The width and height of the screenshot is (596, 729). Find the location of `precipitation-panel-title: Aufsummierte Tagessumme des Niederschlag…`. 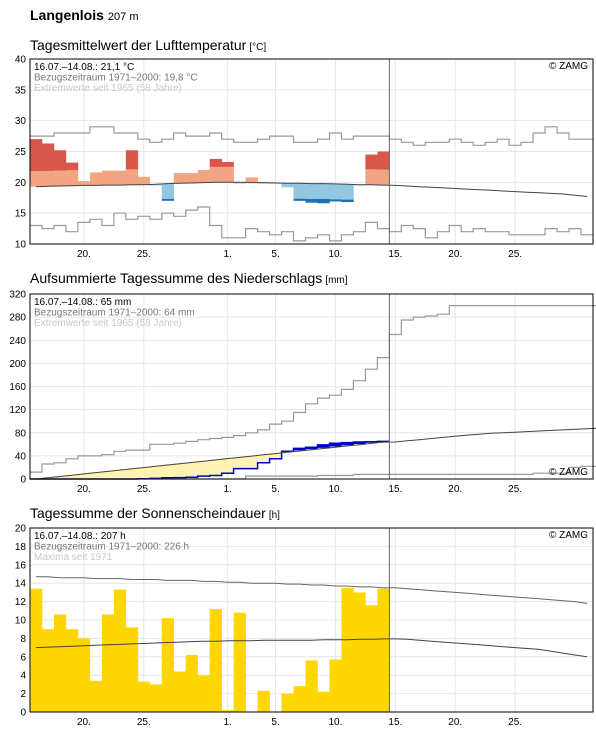

precipitation-panel-title: Aufsummierte Tagessumme des Niederschlag… is located at coordinates (189, 278).